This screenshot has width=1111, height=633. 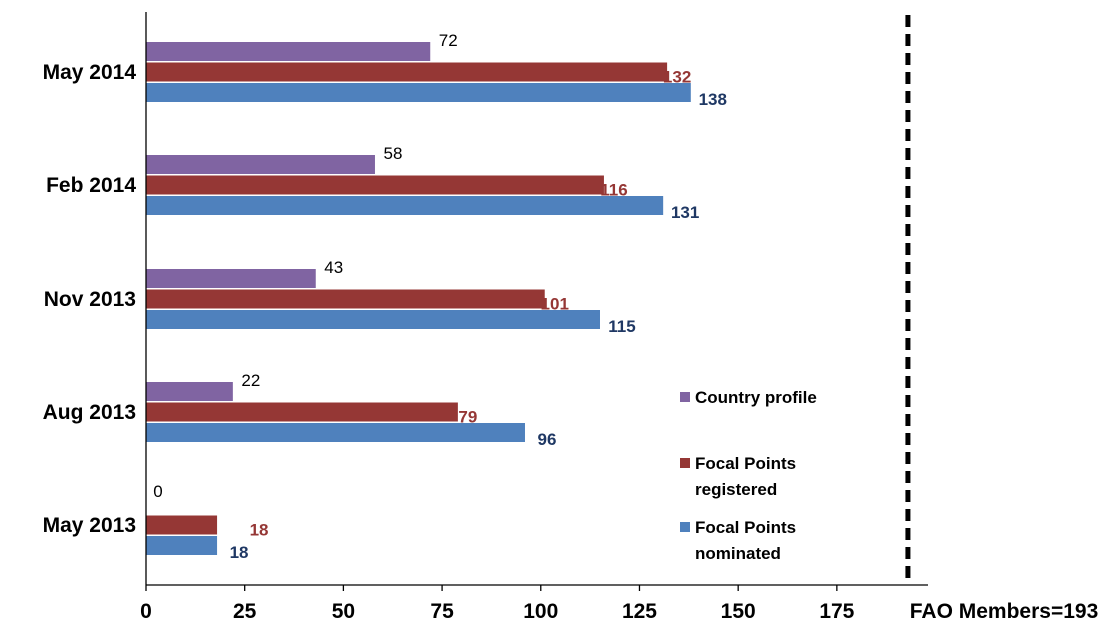 What do you see at coordinates (90, 299) in the screenshot?
I see `category-label: Nov 2013` at bounding box center [90, 299].